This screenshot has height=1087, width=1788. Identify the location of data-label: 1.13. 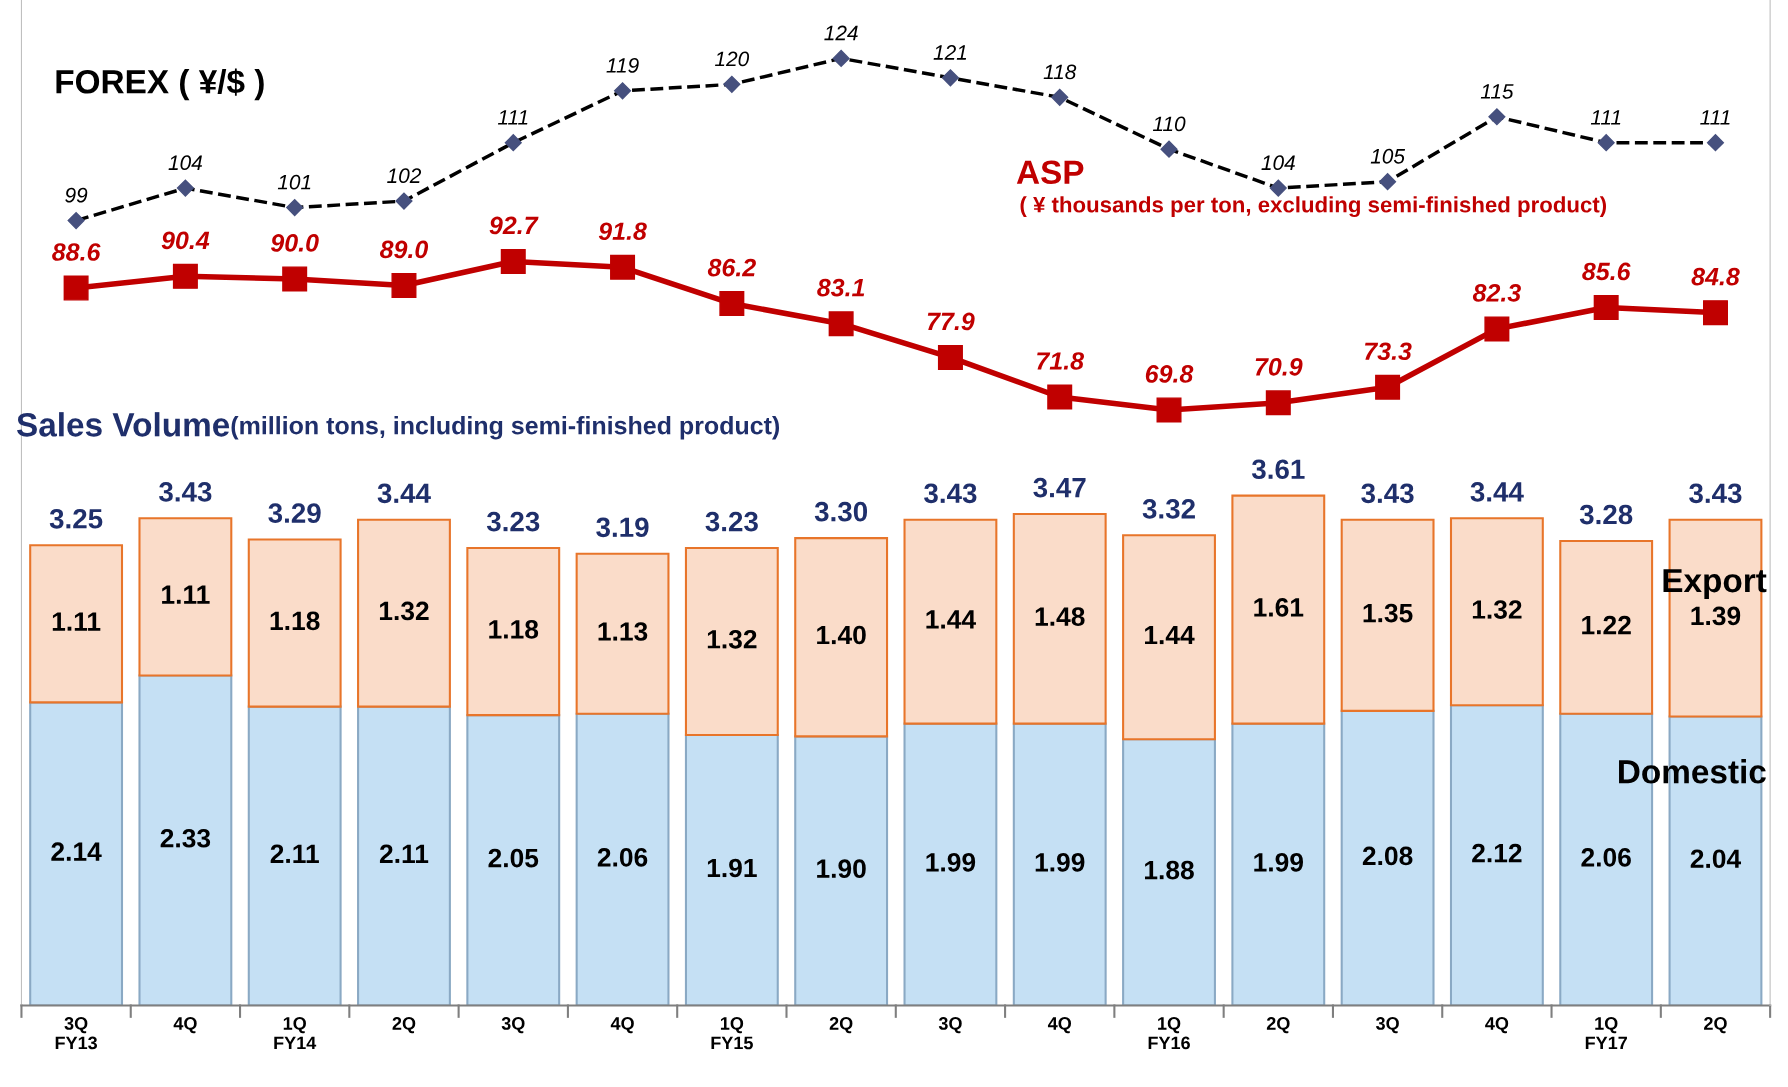
(623, 631).